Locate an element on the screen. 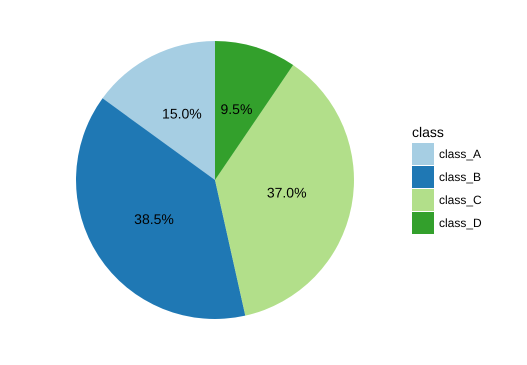 The image size is (527, 365). data-label: 9.5% is located at coordinates (236, 108).